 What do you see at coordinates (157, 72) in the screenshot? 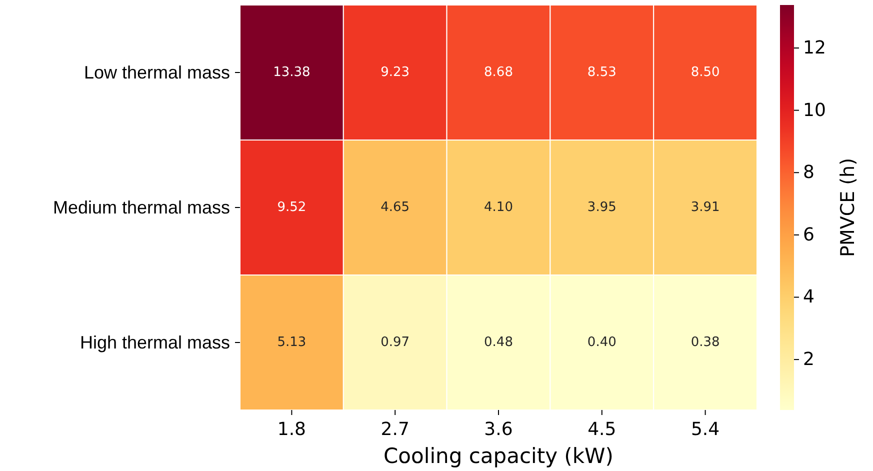
I see `y-tick-label: Low thermal mass` at bounding box center [157, 72].